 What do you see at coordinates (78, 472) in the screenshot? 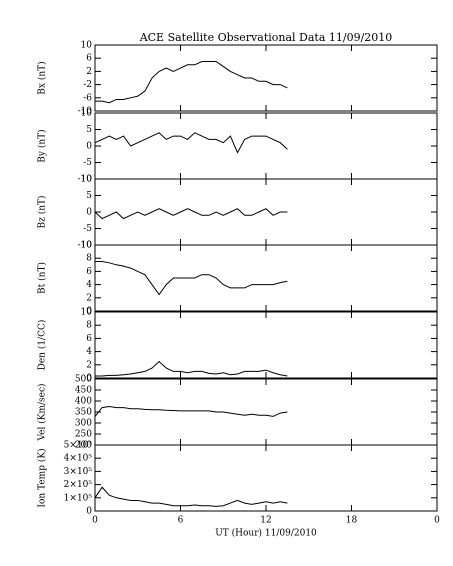
I see `y-tick-label: 3×10⁵` at bounding box center [78, 472].